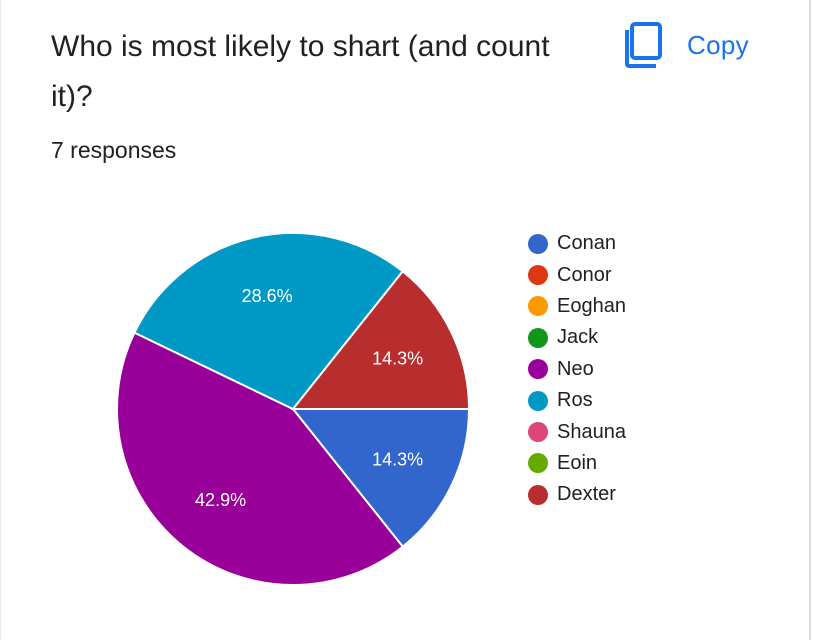 The height and width of the screenshot is (640, 813). I want to click on pie-slice-ros, so click(269, 321).